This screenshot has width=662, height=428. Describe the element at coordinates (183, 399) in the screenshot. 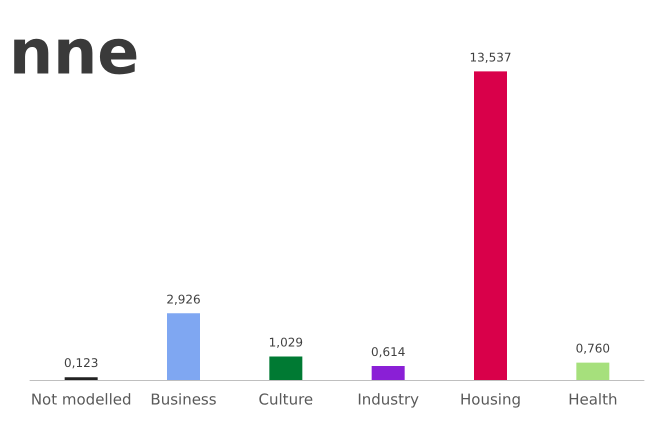

I see `x-tick-label: Business` at that location.